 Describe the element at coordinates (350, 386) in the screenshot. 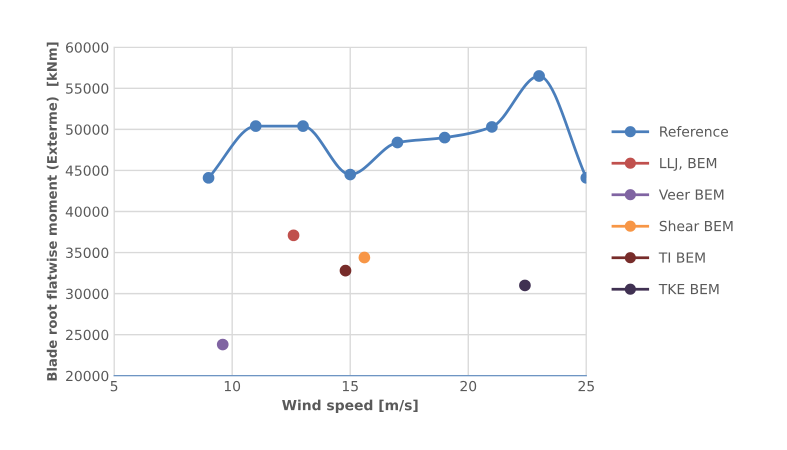

I see `x-tick-label: 15` at that location.